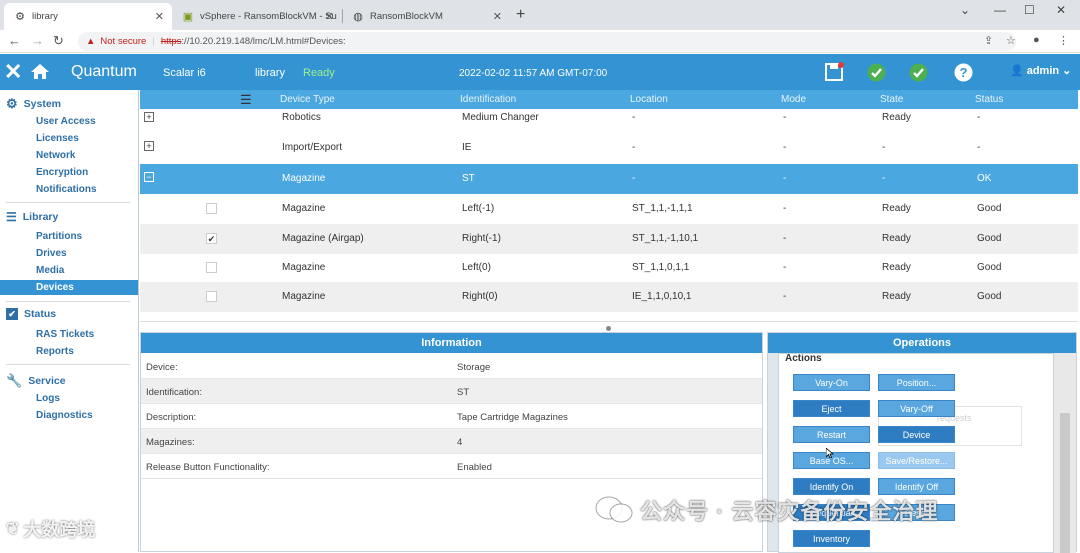 The height and width of the screenshot is (553, 1080). I want to click on sidebar-item-notifications: Notifications, so click(66, 189).